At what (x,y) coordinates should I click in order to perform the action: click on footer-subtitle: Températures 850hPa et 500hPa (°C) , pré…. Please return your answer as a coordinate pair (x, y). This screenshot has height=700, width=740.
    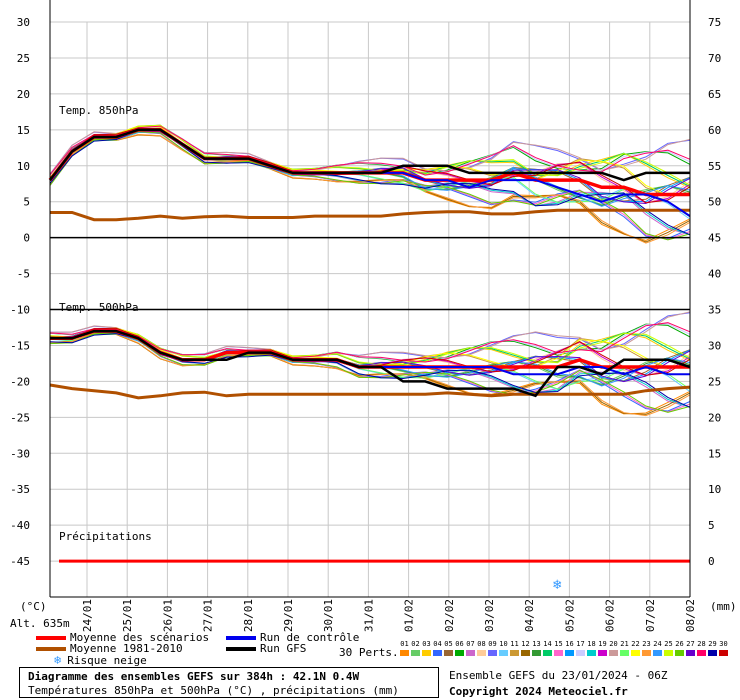
    Looking at the image, I should click on (213, 690).